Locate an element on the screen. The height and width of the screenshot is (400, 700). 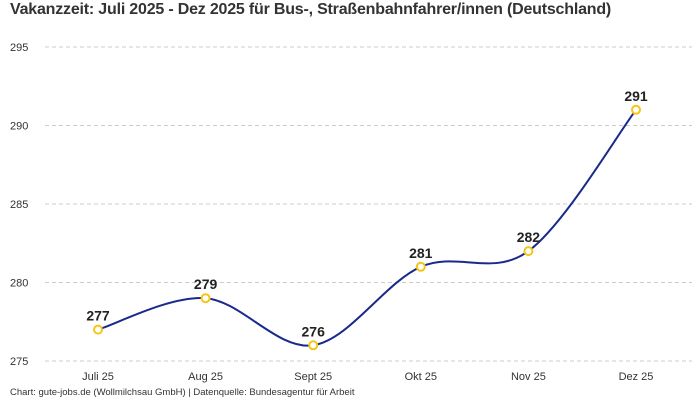
x-tick-label: Dez 25 is located at coordinates (636, 377).